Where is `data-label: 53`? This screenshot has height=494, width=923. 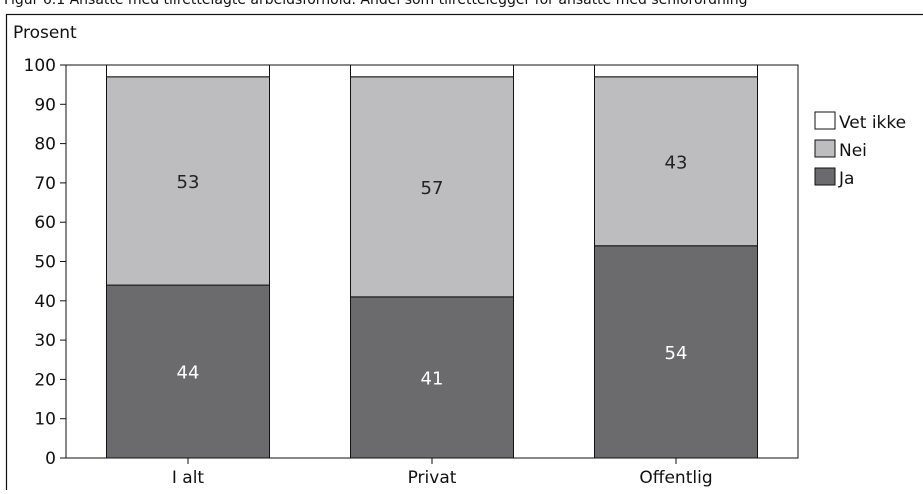 data-label: 53 is located at coordinates (188, 182).